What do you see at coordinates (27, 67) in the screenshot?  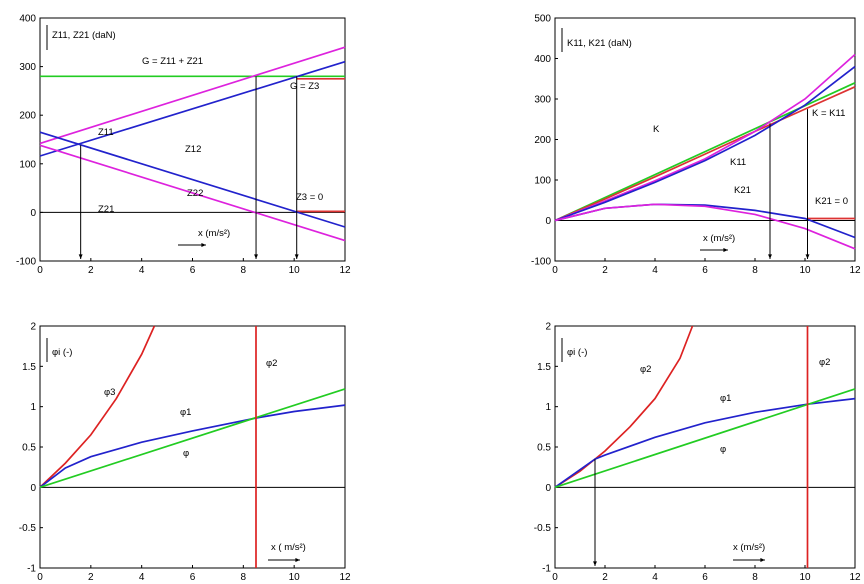 I see `chart1-y-tick-label: 300` at bounding box center [27, 67].